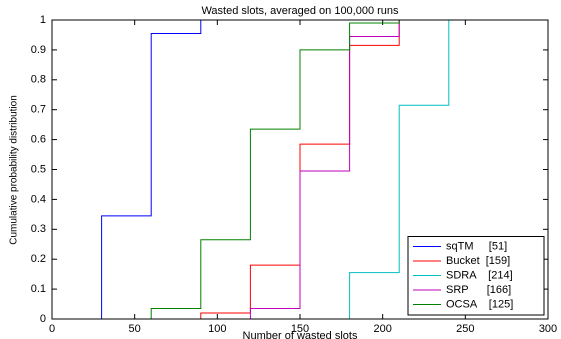 The image size is (561, 339). What do you see at coordinates (38, 259) in the screenshot?
I see `y-tick-label: 0.2` at bounding box center [38, 259].